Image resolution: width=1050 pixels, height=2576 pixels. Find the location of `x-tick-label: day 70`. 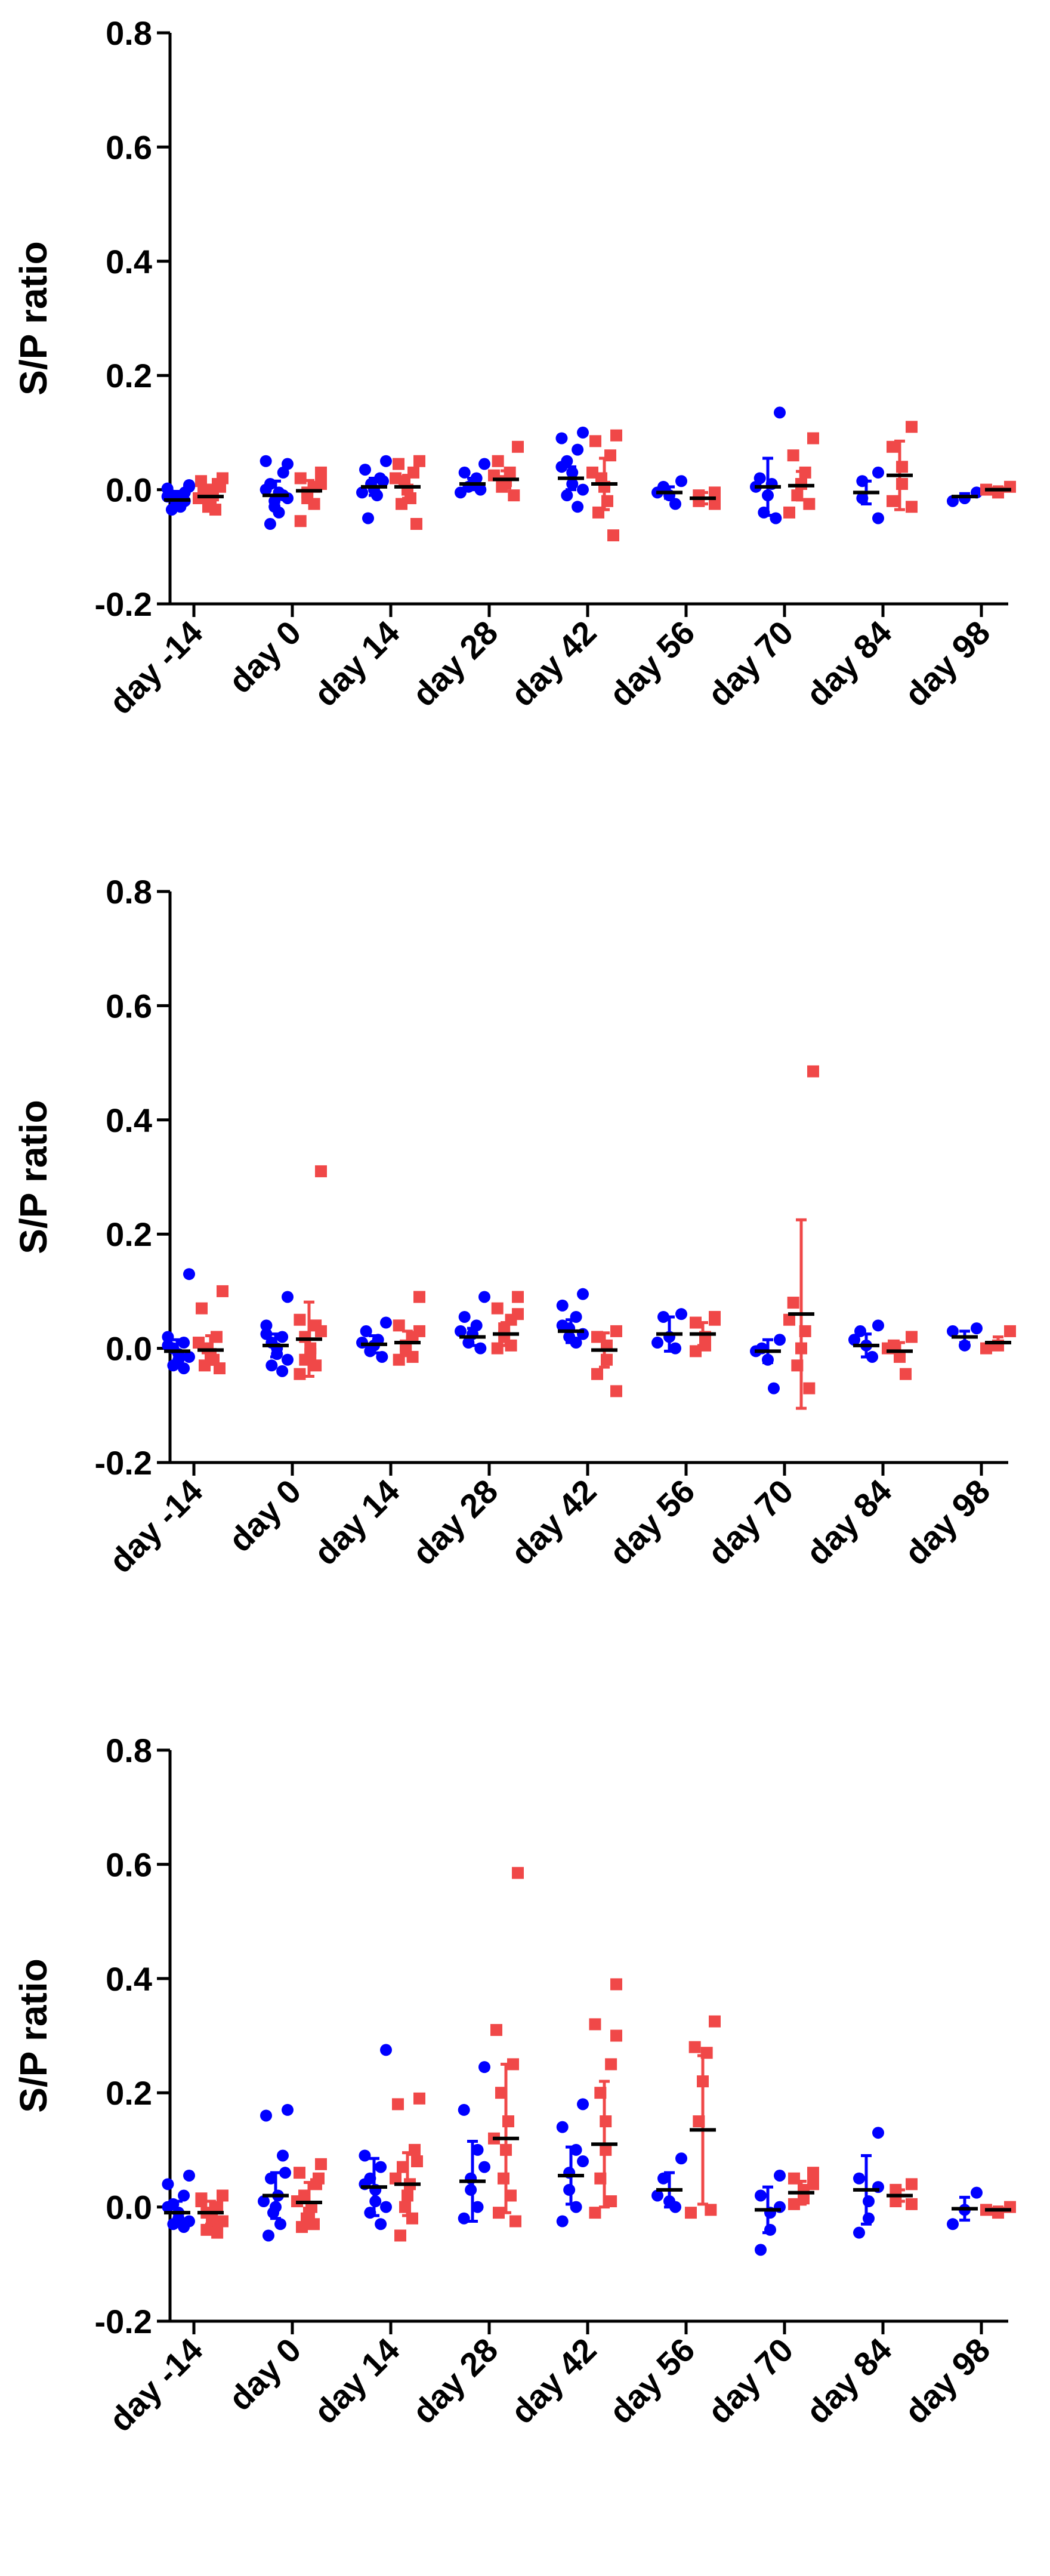

x-tick-label: day 70 is located at coordinates (750, 1522).